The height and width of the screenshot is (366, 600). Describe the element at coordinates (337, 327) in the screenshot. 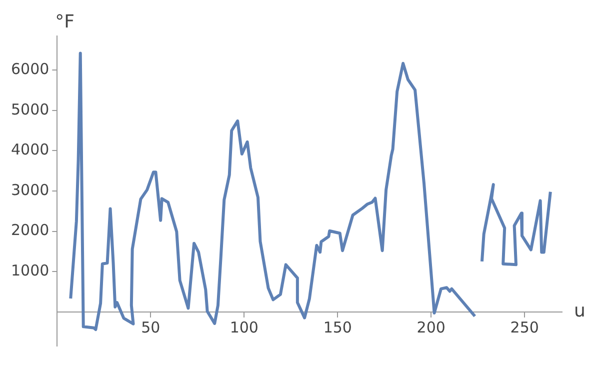

I see `x-tick-label: 150` at that location.